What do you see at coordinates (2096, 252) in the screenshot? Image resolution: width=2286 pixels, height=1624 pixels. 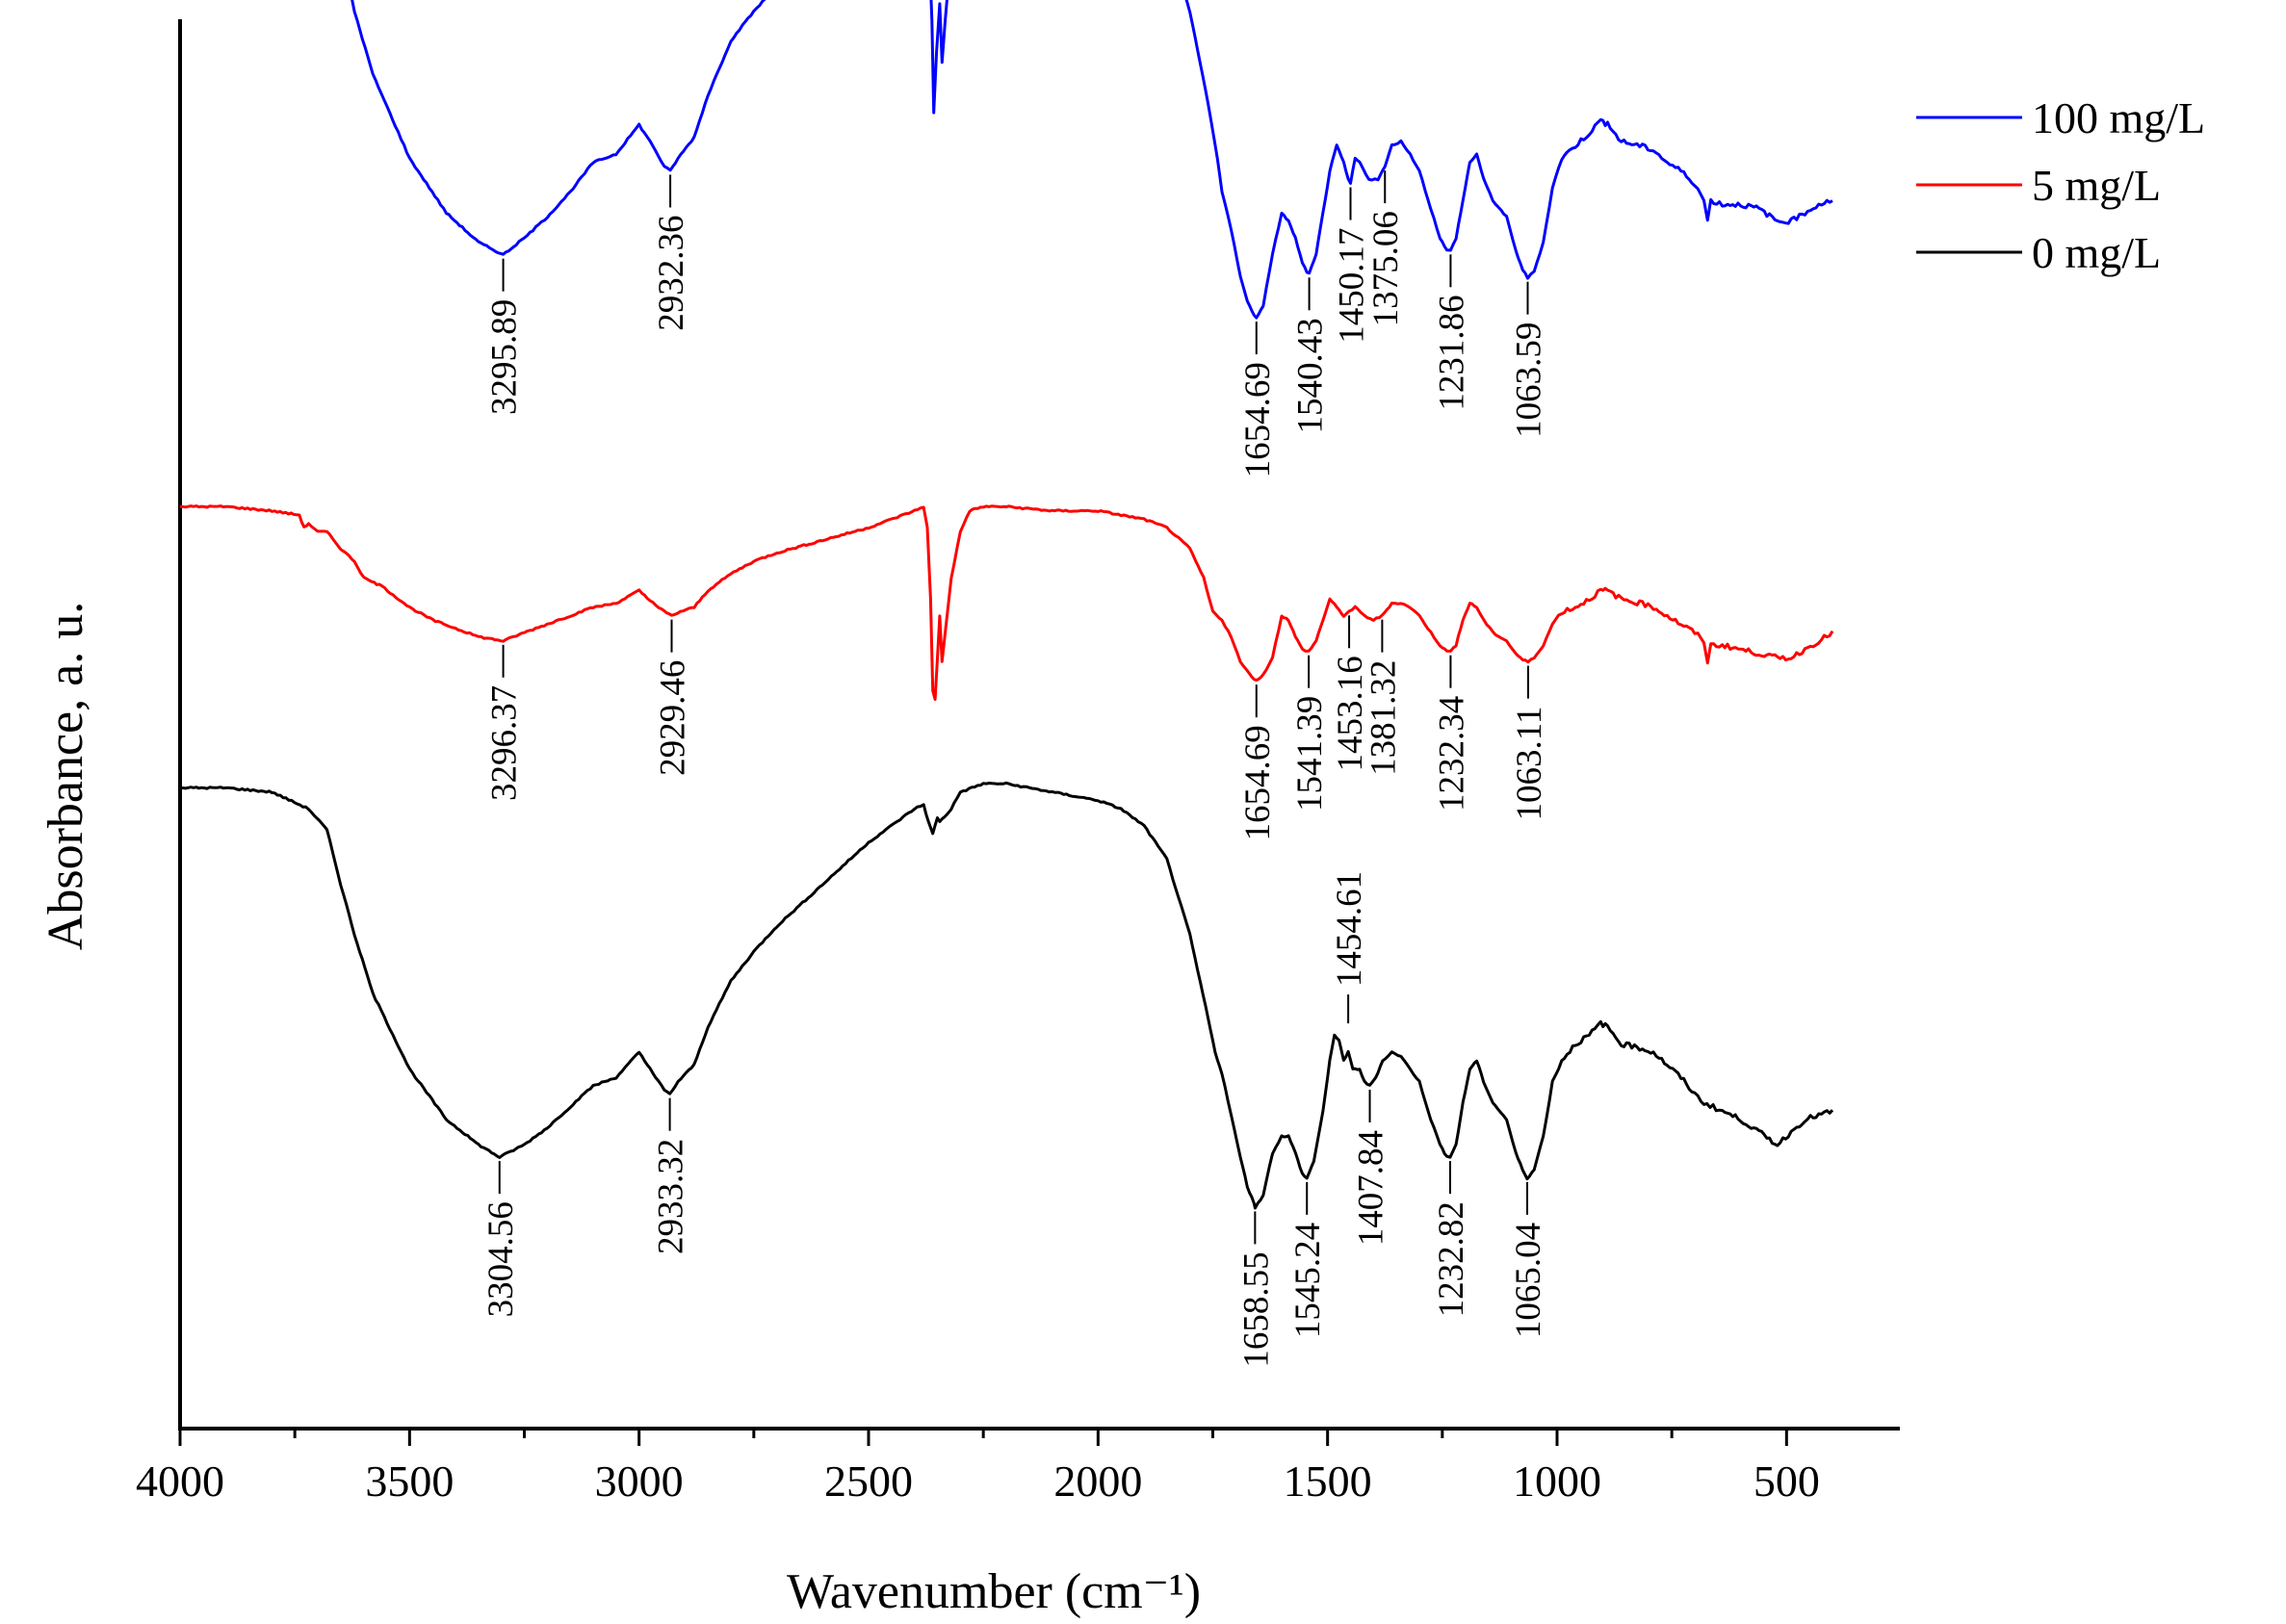 I see `legend-label: 0 mg/L` at bounding box center [2096, 252].